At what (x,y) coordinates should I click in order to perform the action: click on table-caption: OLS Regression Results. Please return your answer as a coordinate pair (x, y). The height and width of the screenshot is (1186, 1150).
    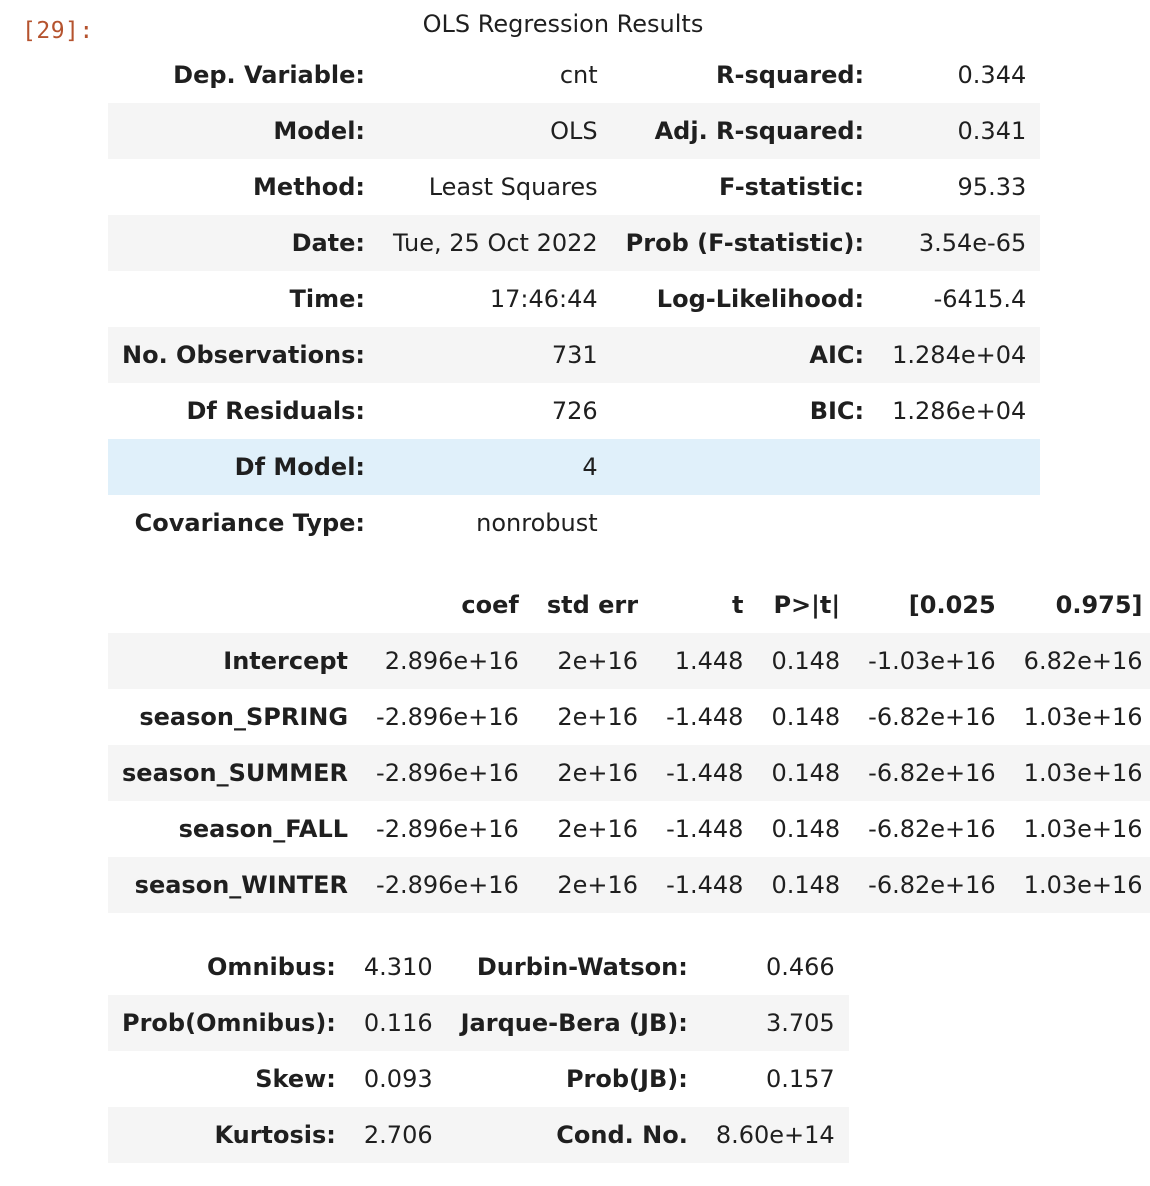
    Looking at the image, I should click on (563, 24).